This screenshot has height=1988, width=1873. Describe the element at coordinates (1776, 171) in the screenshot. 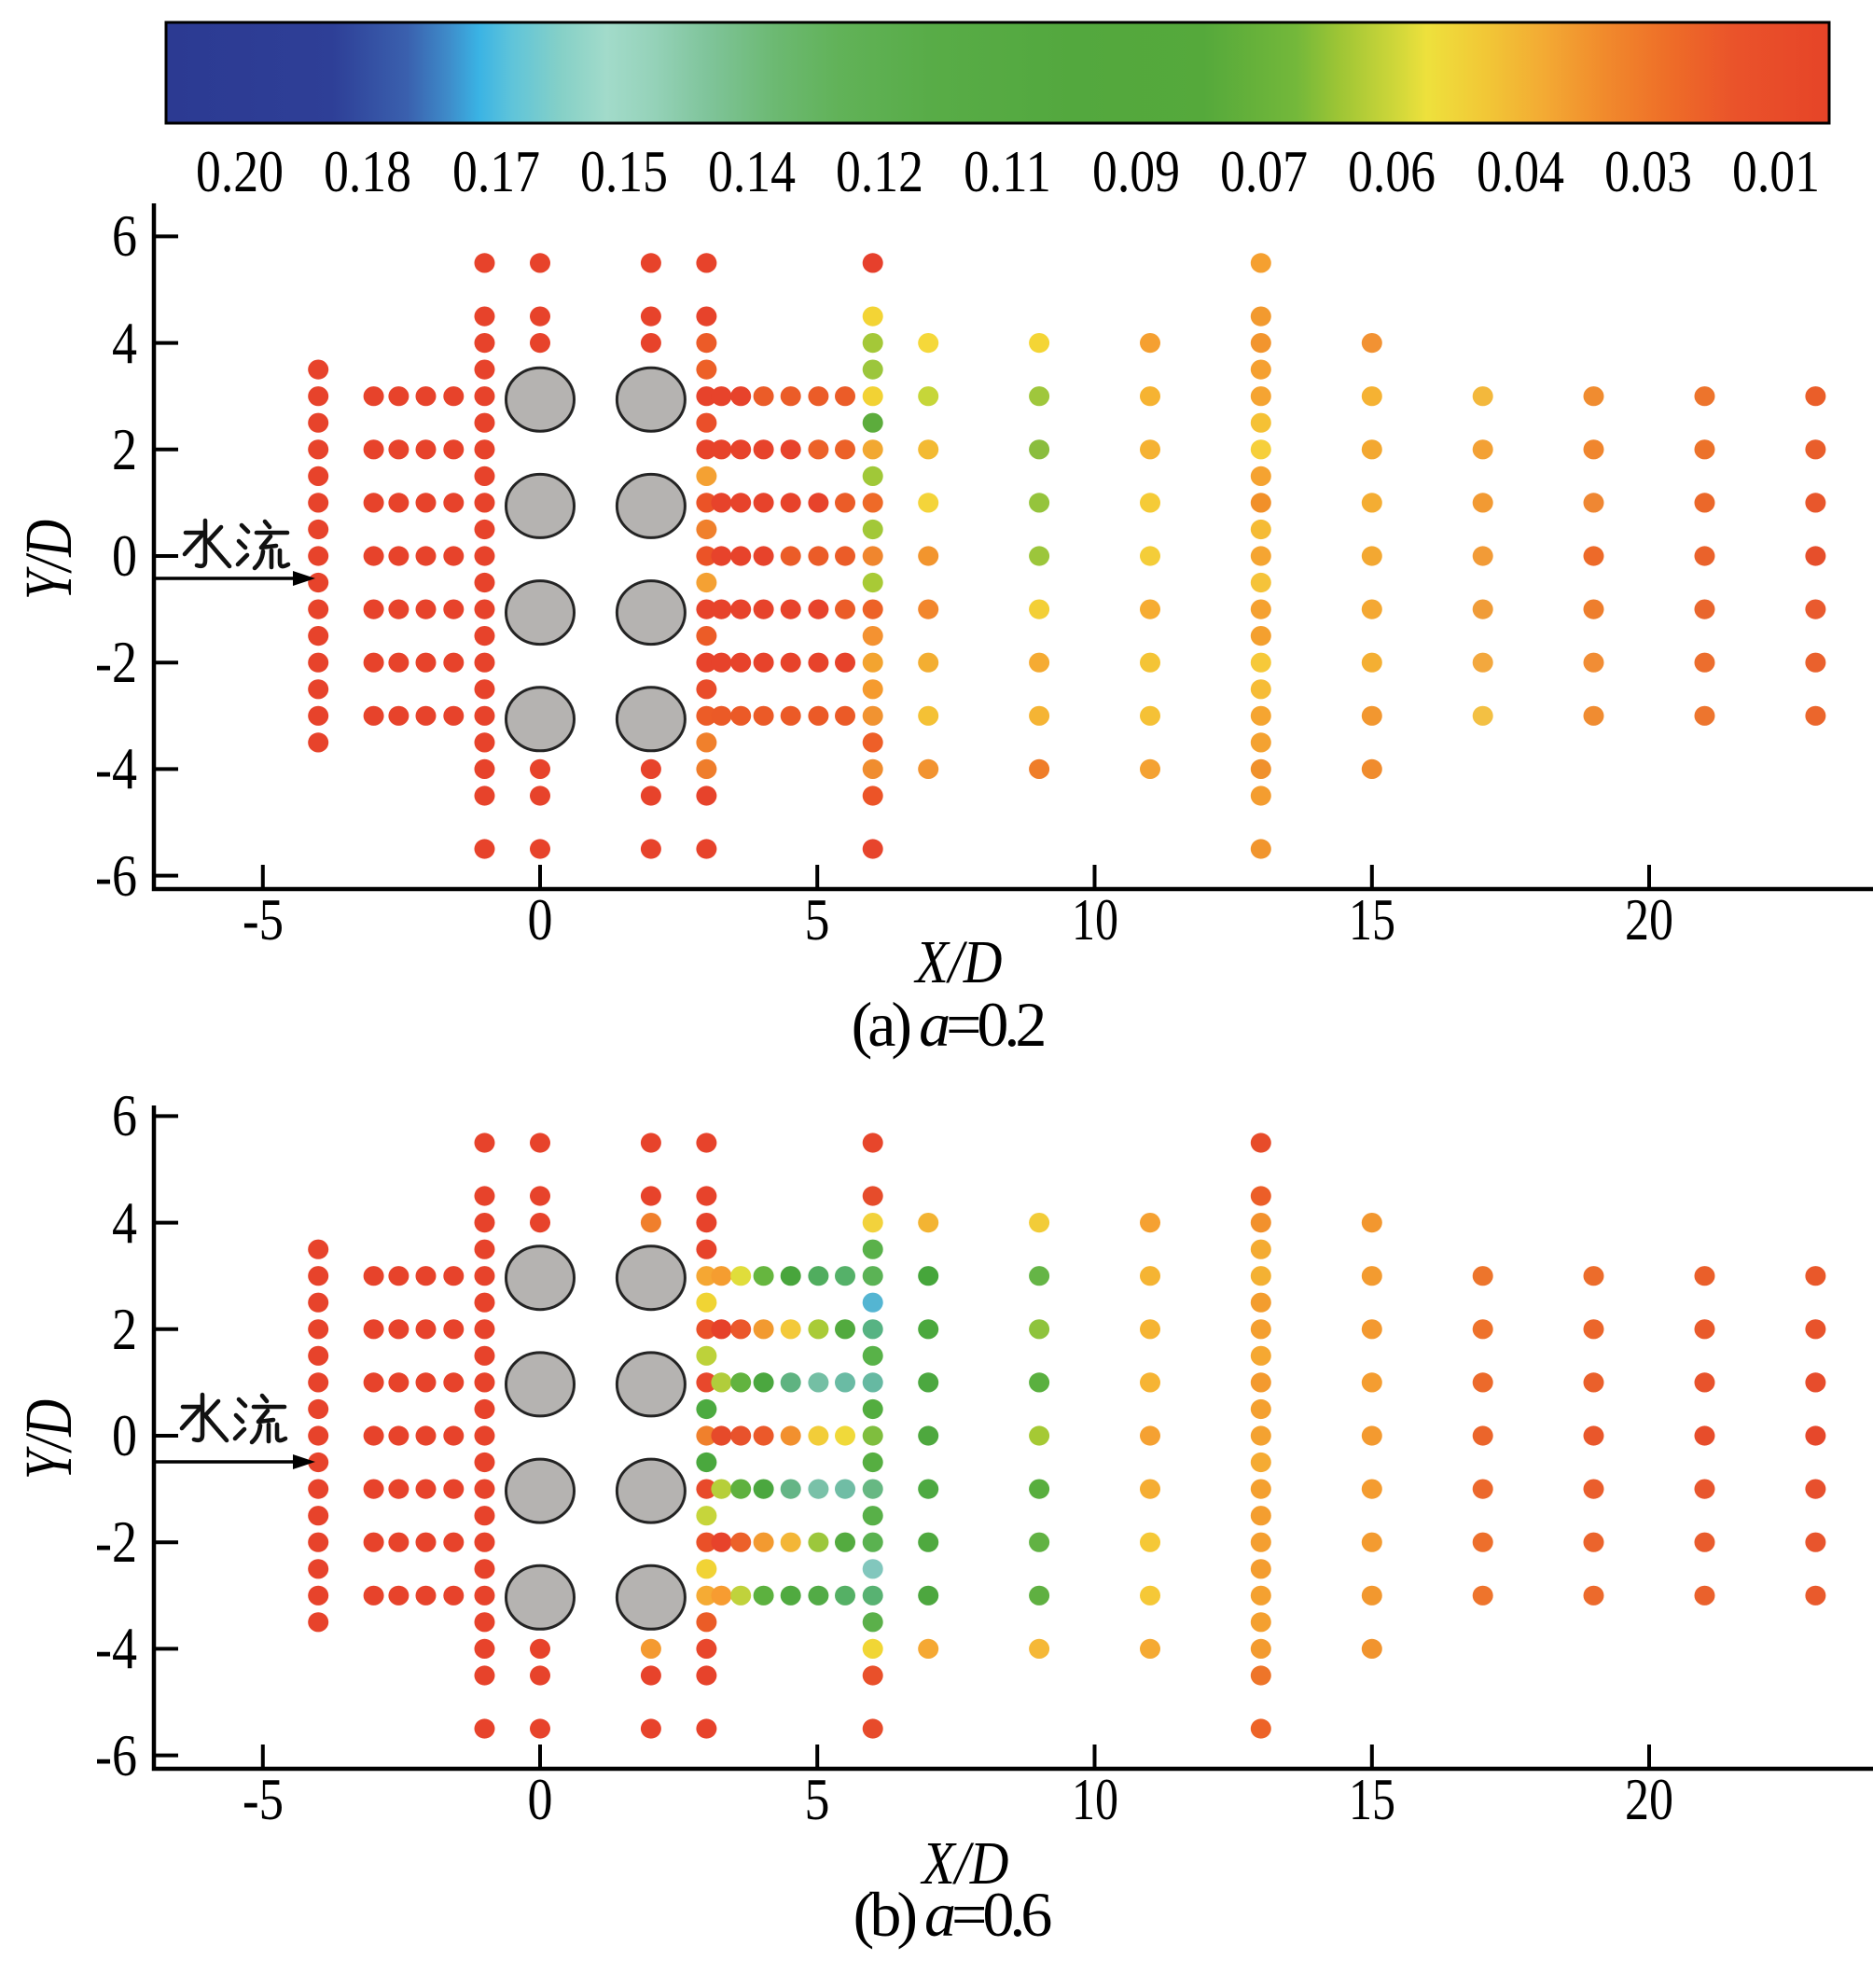

I see `svg-text: 0.01` at that location.